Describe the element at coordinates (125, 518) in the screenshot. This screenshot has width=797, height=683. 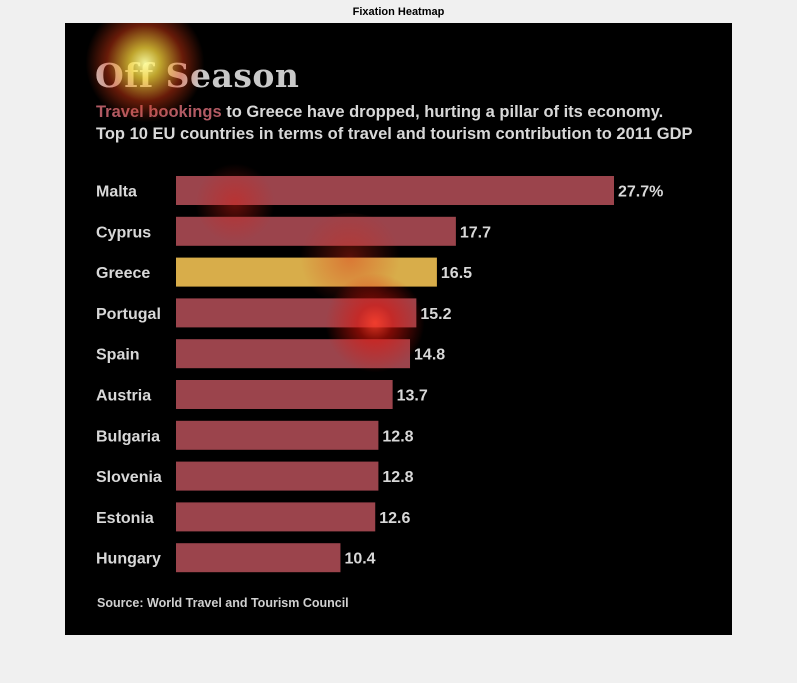
I see `category-label: Estonia` at that location.